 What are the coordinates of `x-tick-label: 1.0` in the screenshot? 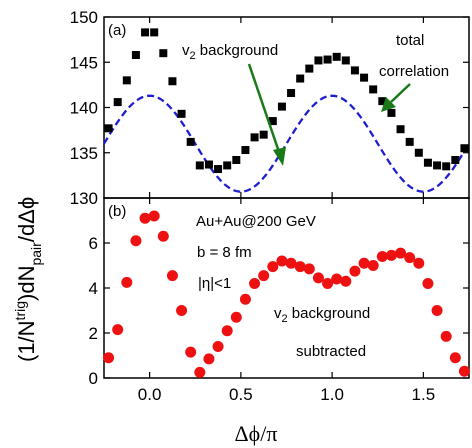 It's located at (332, 394).